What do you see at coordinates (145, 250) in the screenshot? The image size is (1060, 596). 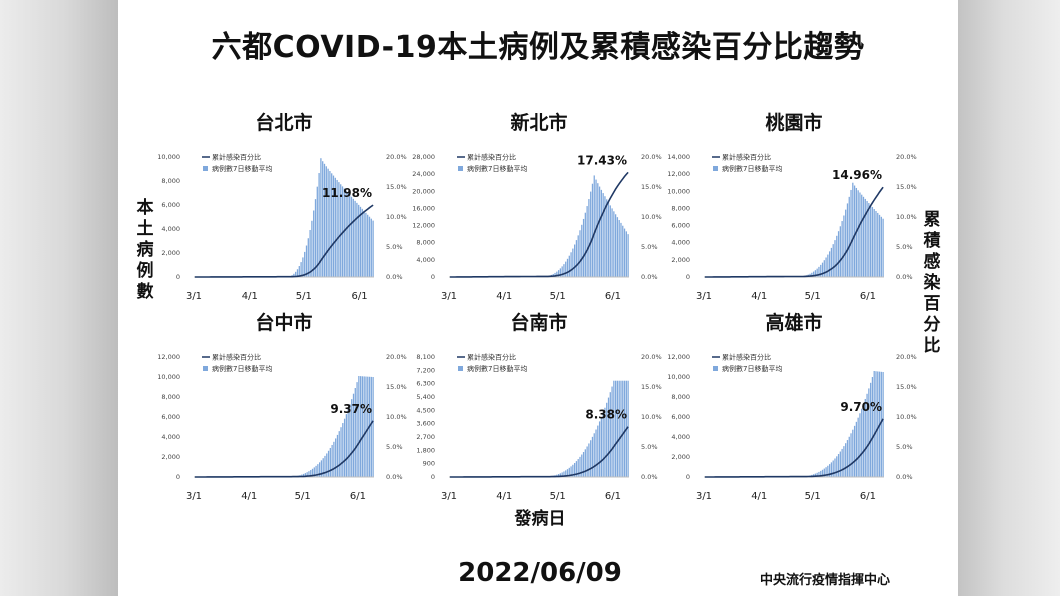 I see `y-axis-label-left: 本土病例數` at bounding box center [145, 250].